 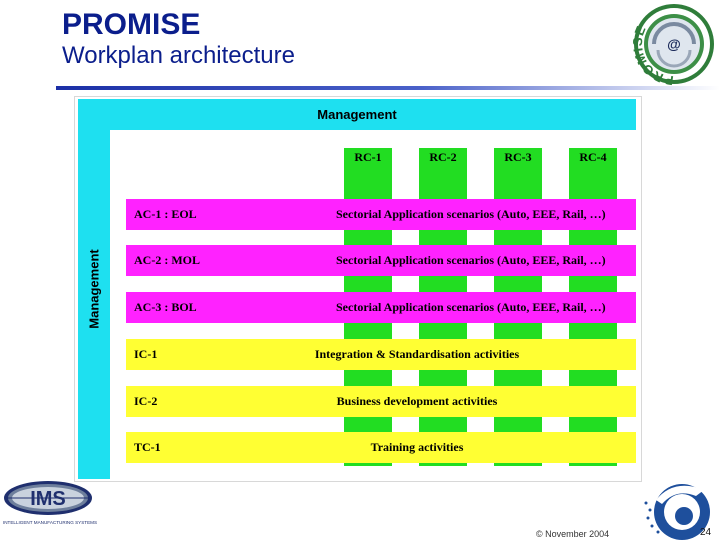 I want to click on management-side-bar, so click(x=94, y=289).